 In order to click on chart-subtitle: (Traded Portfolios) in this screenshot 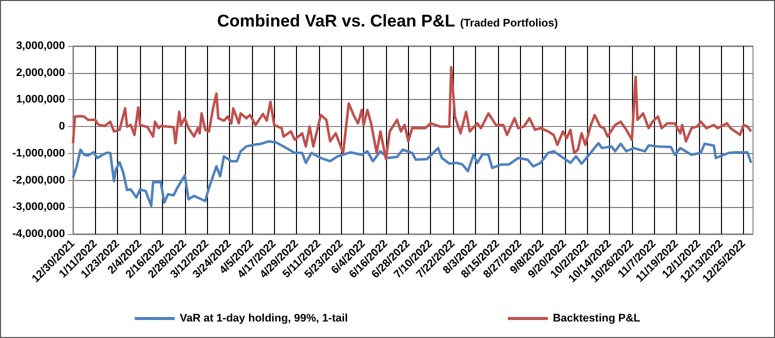, I will do `click(509, 24)`.